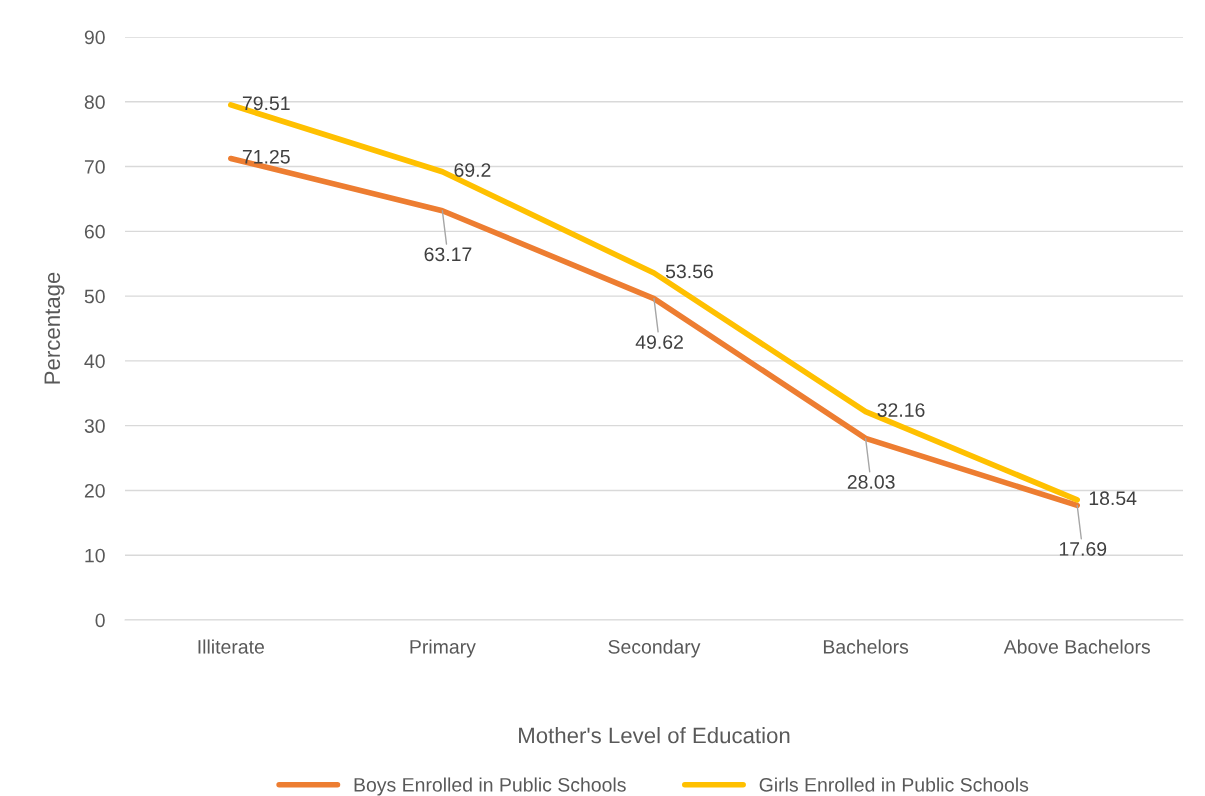 The height and width of the screenshot is (796, 1205). What do you see at coordinates (266, 156) in the screenshot?
I see `data-label: 71.25` at bounding box center [266, 156].